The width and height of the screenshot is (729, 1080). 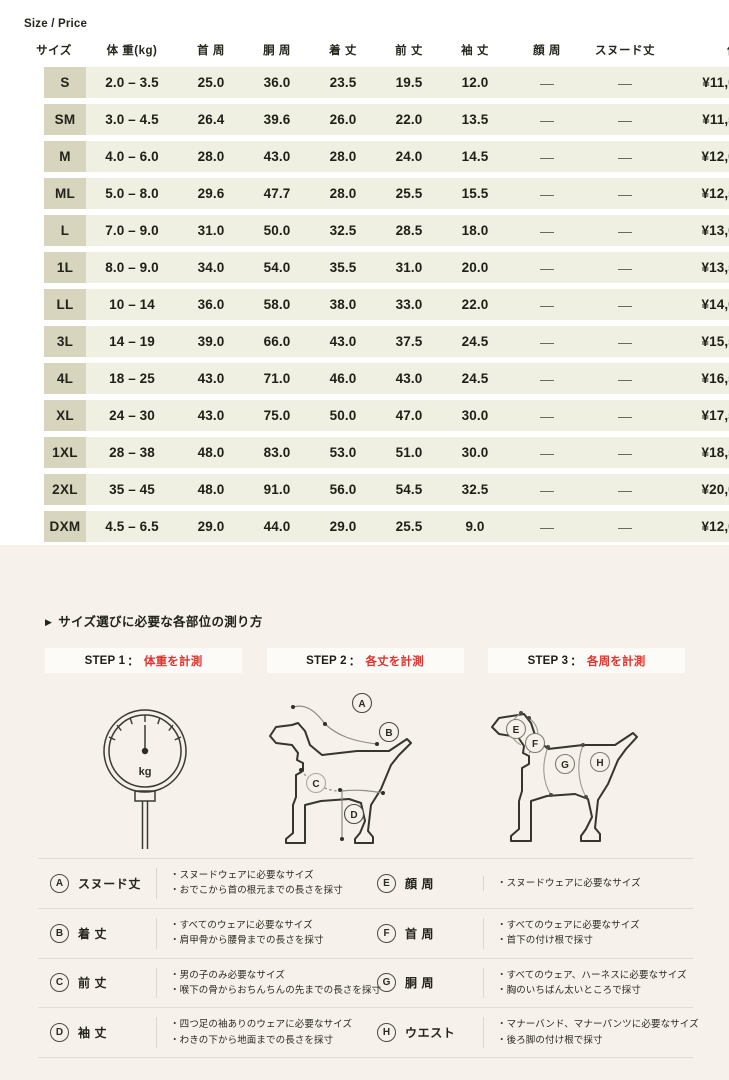 What do you see at coordinates (696, 156) in the screenshot?
I see `cell-price: ¥12,000` at bounding box center [696, 156].